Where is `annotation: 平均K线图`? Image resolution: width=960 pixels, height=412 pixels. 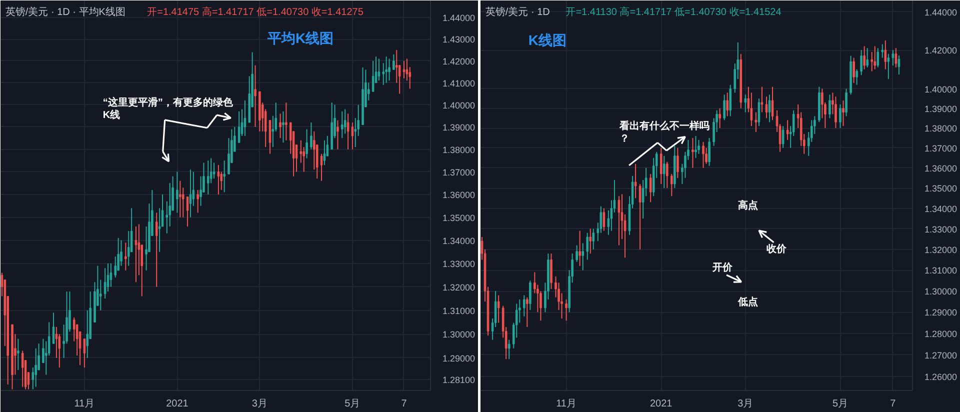
annotation: 平均K线图 is located at coordinates (300, 38).